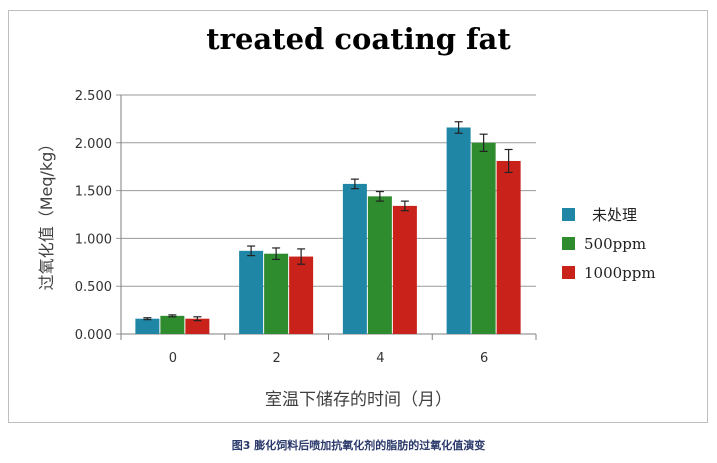  I want to click on y-tick-label: 2.500, so click(93, 96).